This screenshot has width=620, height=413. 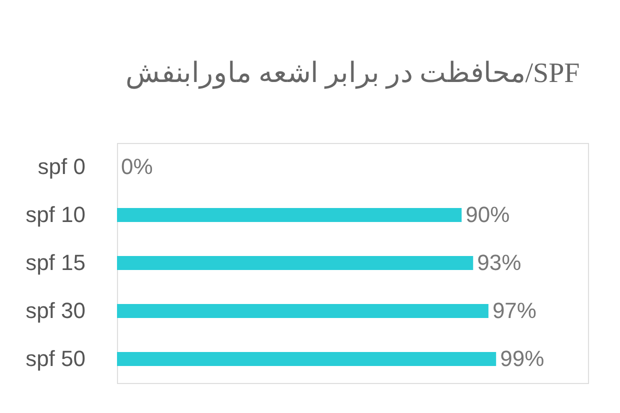 I want to click on data-label: 97%, so click(x=514, y=310).